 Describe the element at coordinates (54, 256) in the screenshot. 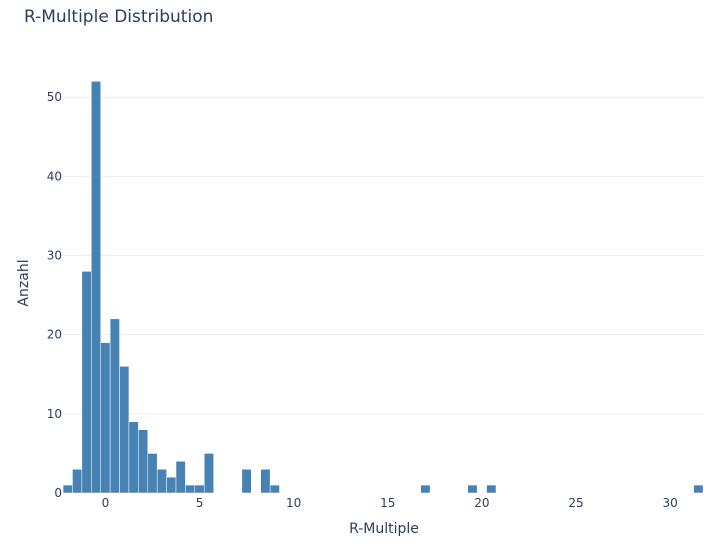

I see `y-tick-label: 30` at that location.